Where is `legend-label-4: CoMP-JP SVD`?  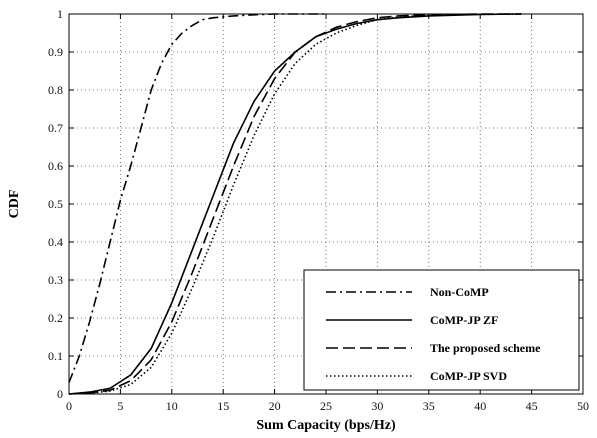 legend-label-4: CoMP-JP SVD is located at coordinates (468, 376).